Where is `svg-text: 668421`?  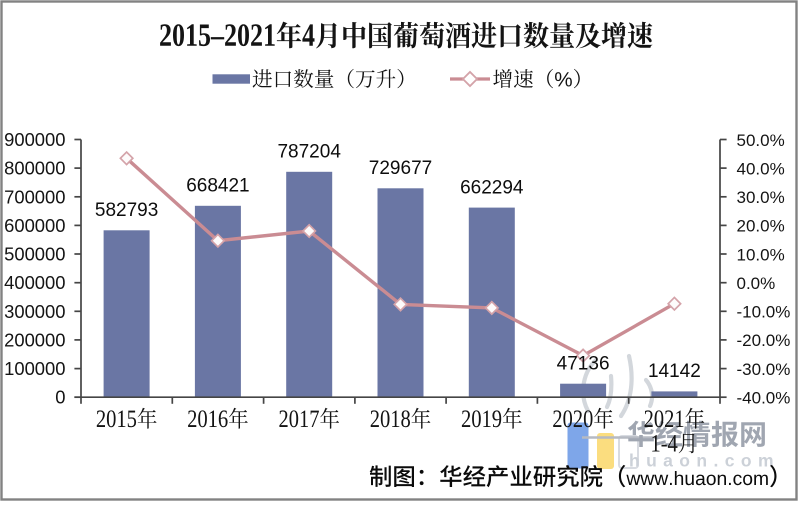 svg-text: 668421 is located at coordinates (217, 186).